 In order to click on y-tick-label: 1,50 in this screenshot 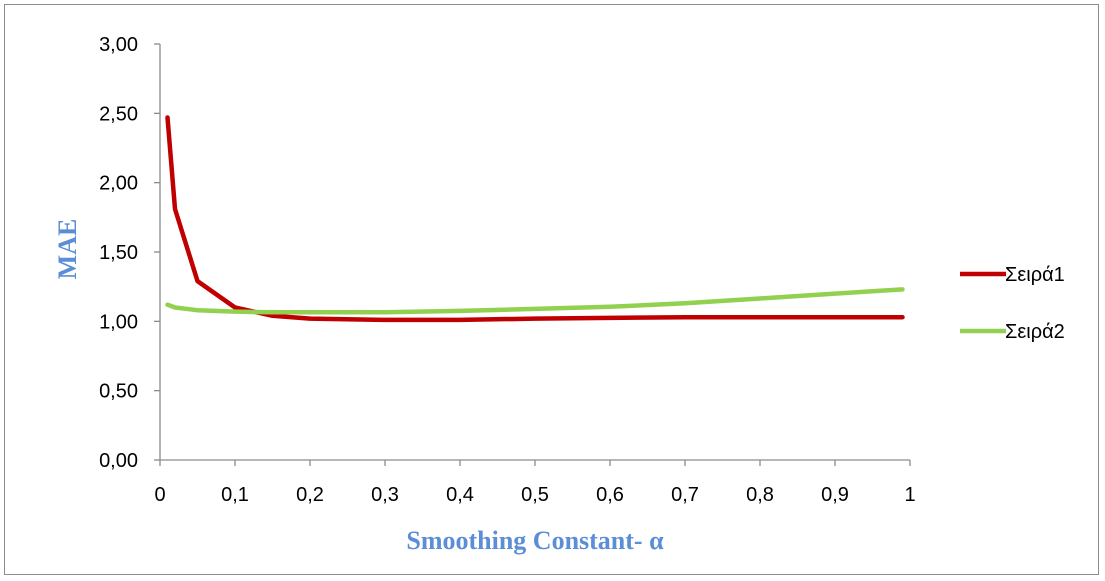, I will do `click(118, 253)`.